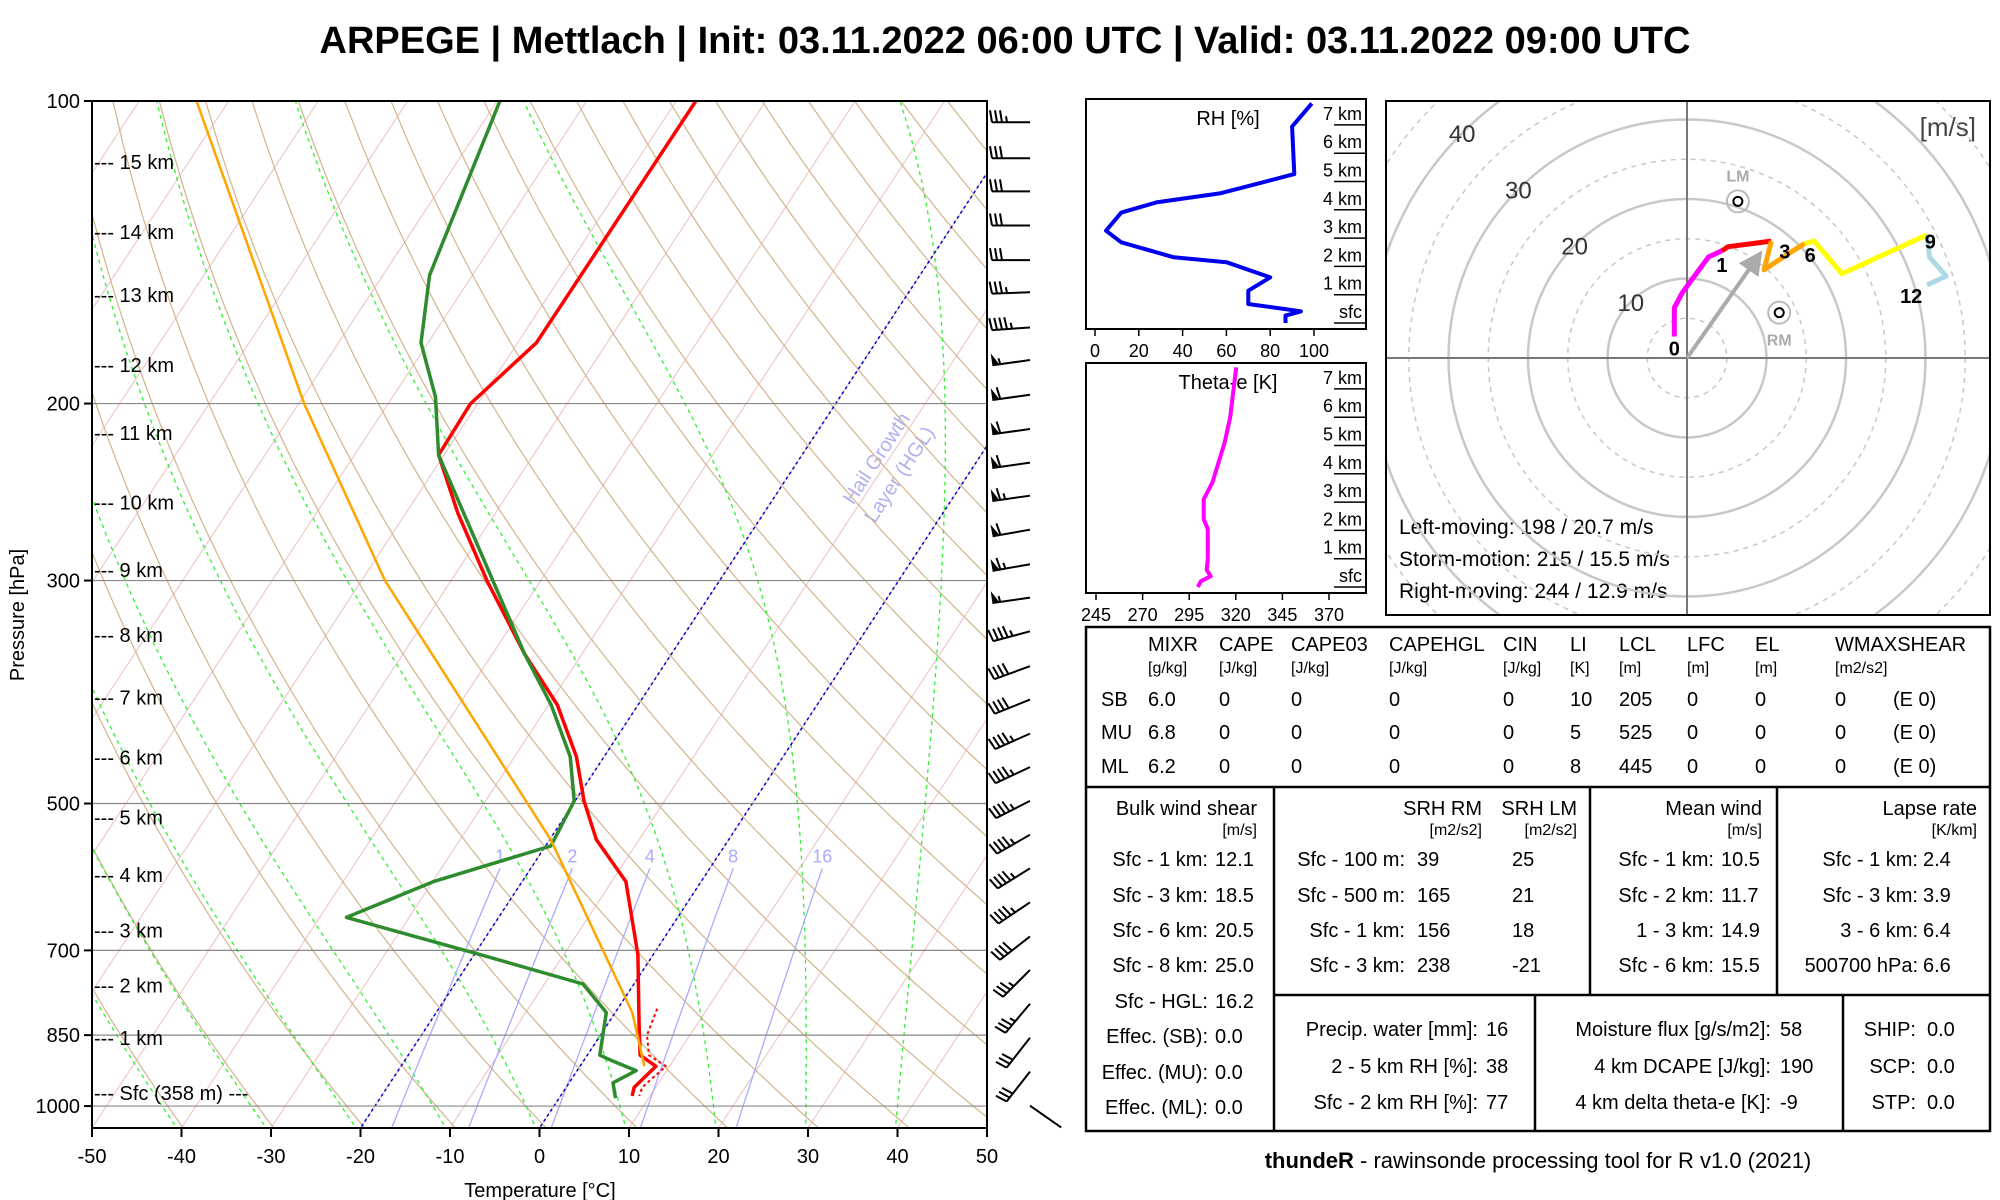  I want to click on x-tick-label: -30, so click(271, 1157).